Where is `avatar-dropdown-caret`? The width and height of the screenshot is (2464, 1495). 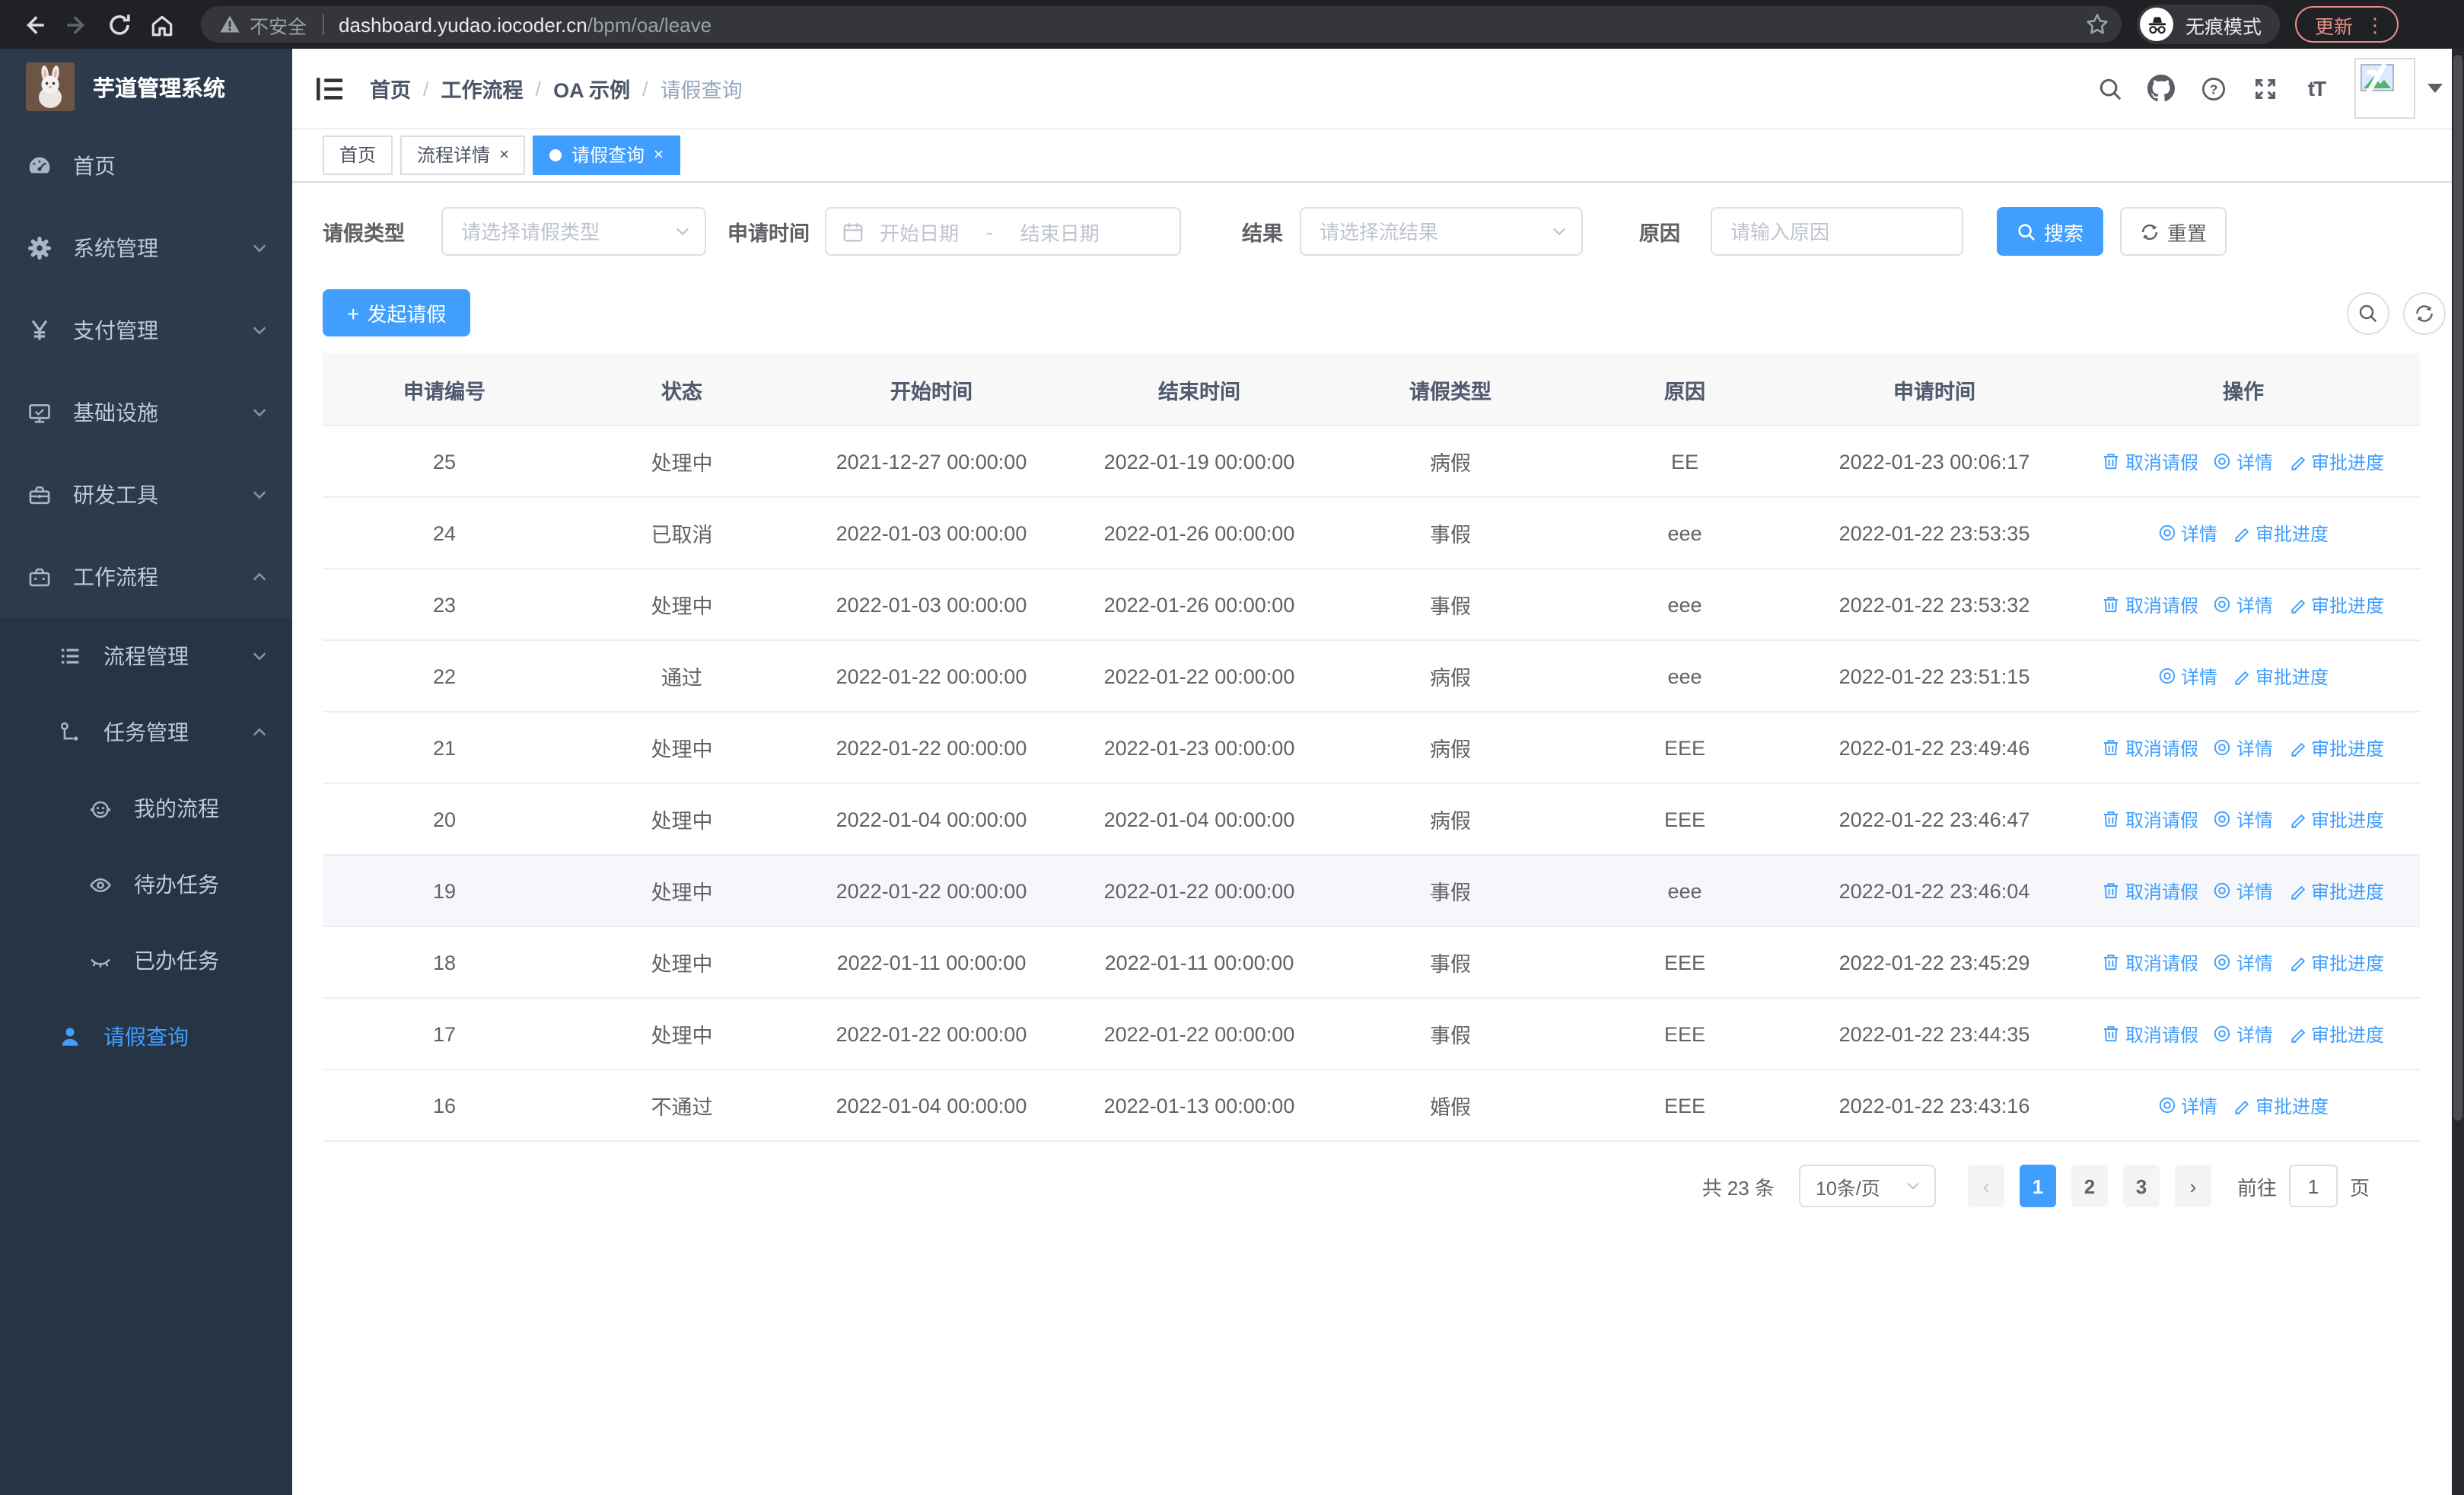 avatar-dropdown-caret is located at coordinates (2435, 89).